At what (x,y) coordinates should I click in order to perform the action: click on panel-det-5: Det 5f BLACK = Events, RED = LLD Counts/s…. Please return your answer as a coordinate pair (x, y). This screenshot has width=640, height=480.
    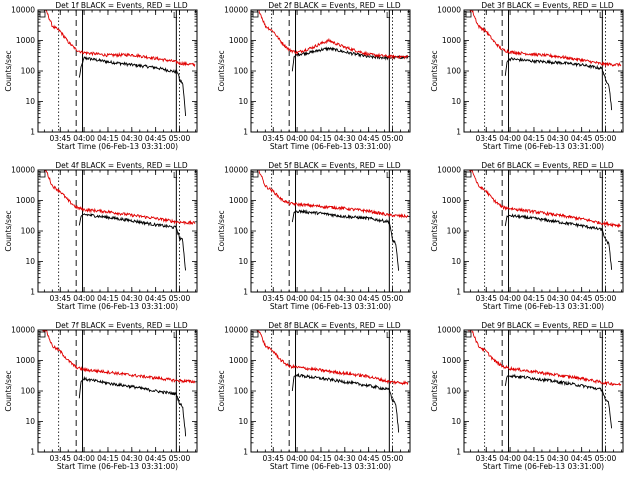
    Looking at the image, I should click on (314, 236).